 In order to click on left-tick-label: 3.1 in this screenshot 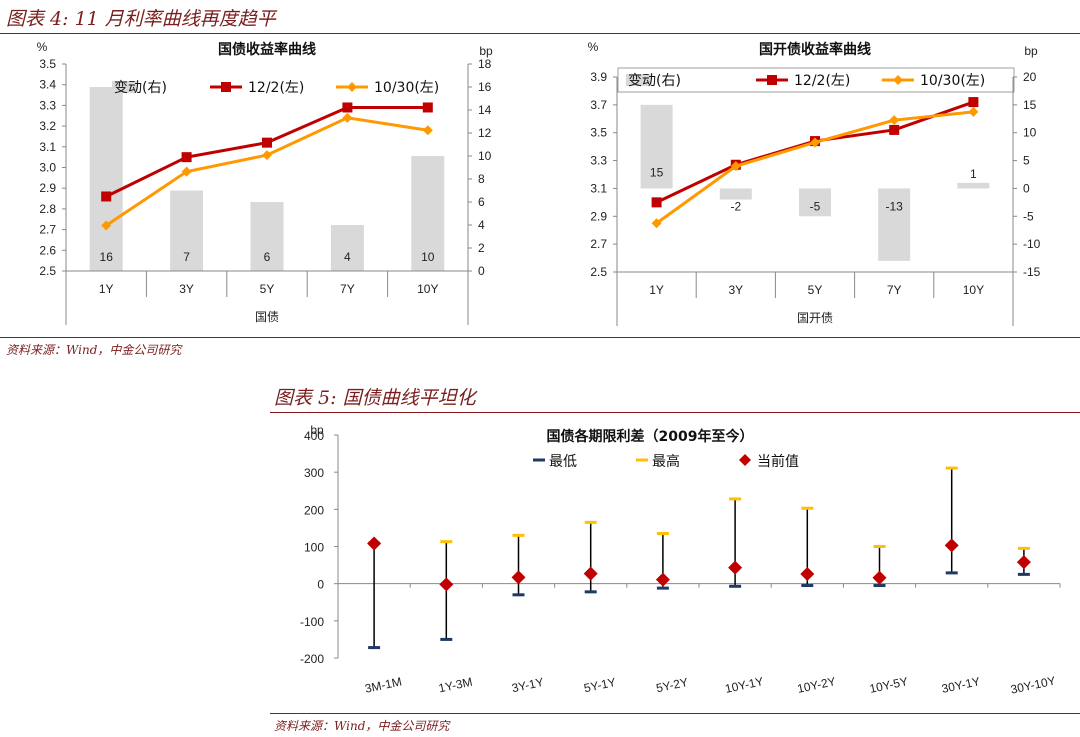, I will do `click(598, 188)`.